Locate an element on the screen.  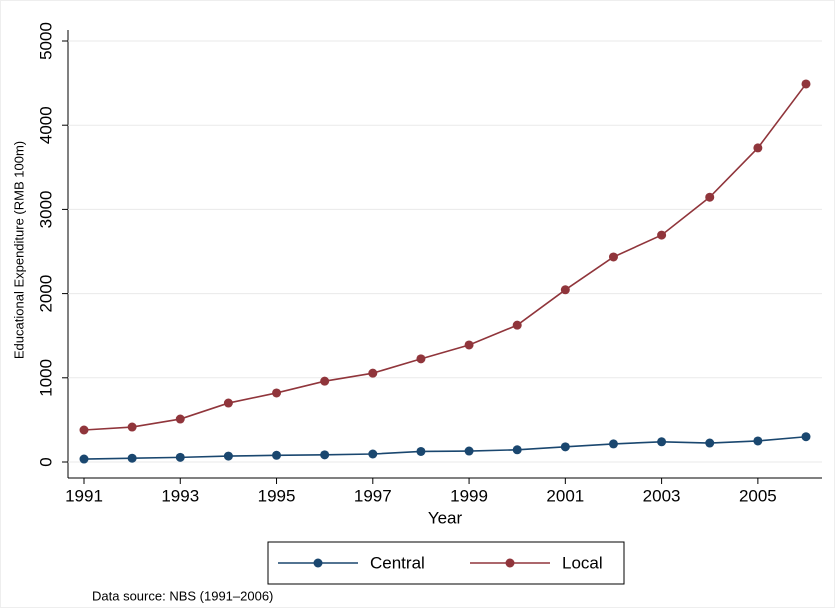
y-tick-label: 4000 is located at coordinates (45, 125).